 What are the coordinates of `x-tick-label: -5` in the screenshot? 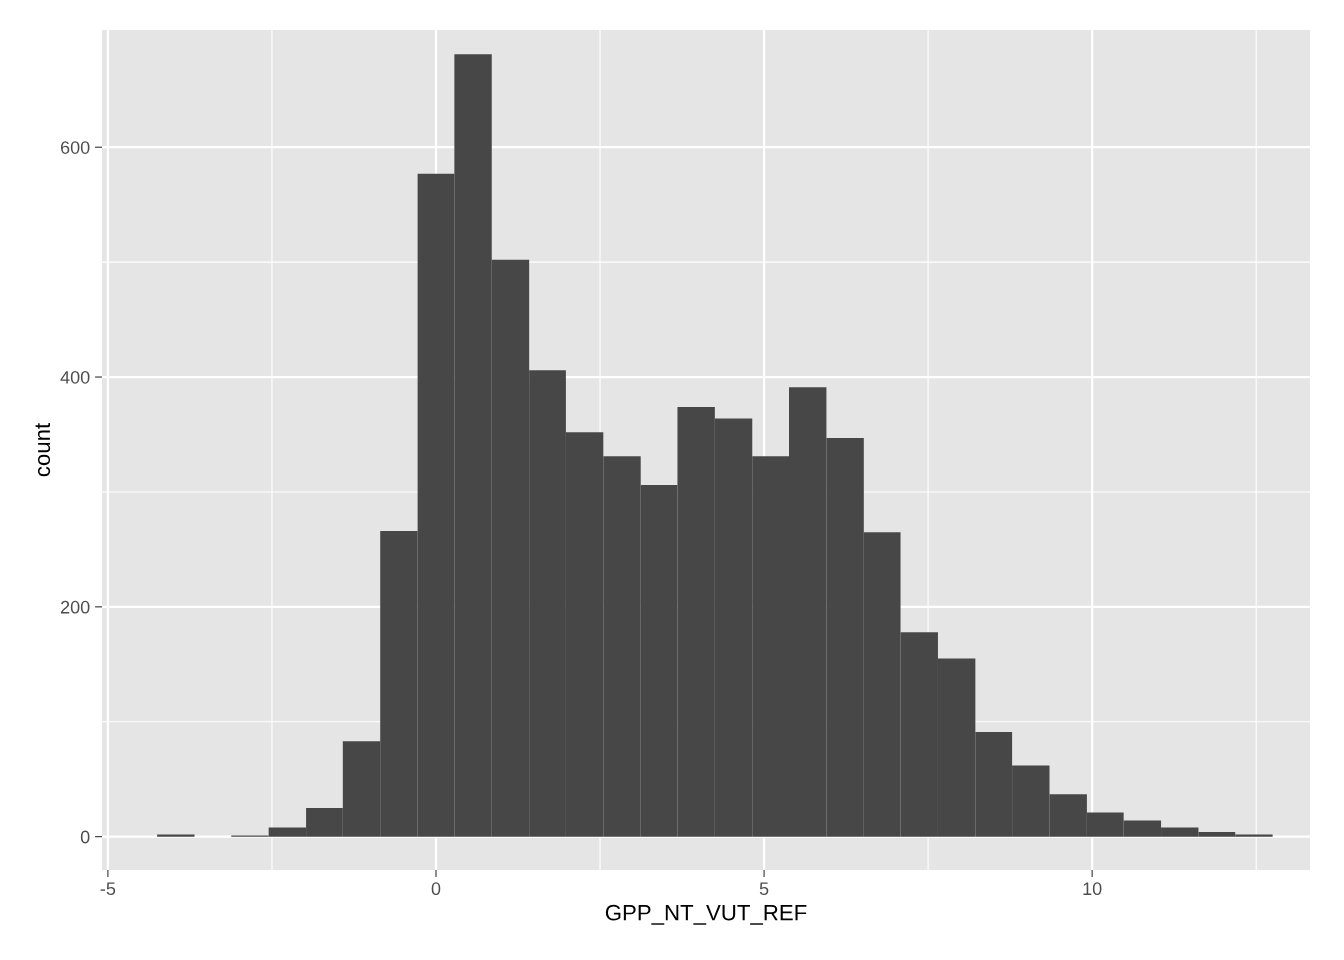 It's located at (108, 889).